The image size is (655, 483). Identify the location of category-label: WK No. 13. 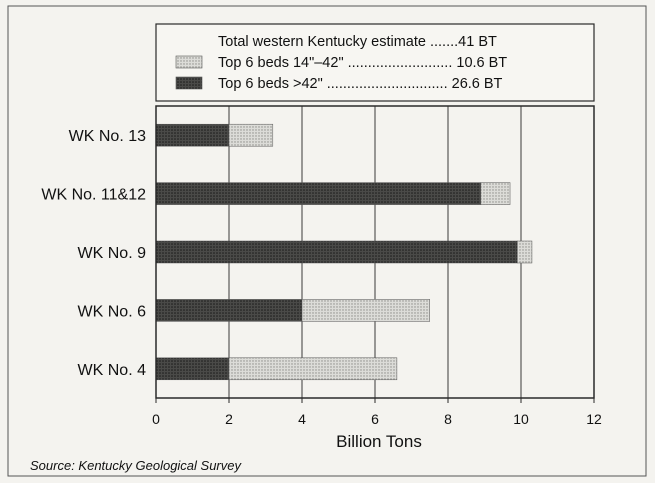
(107, 136).